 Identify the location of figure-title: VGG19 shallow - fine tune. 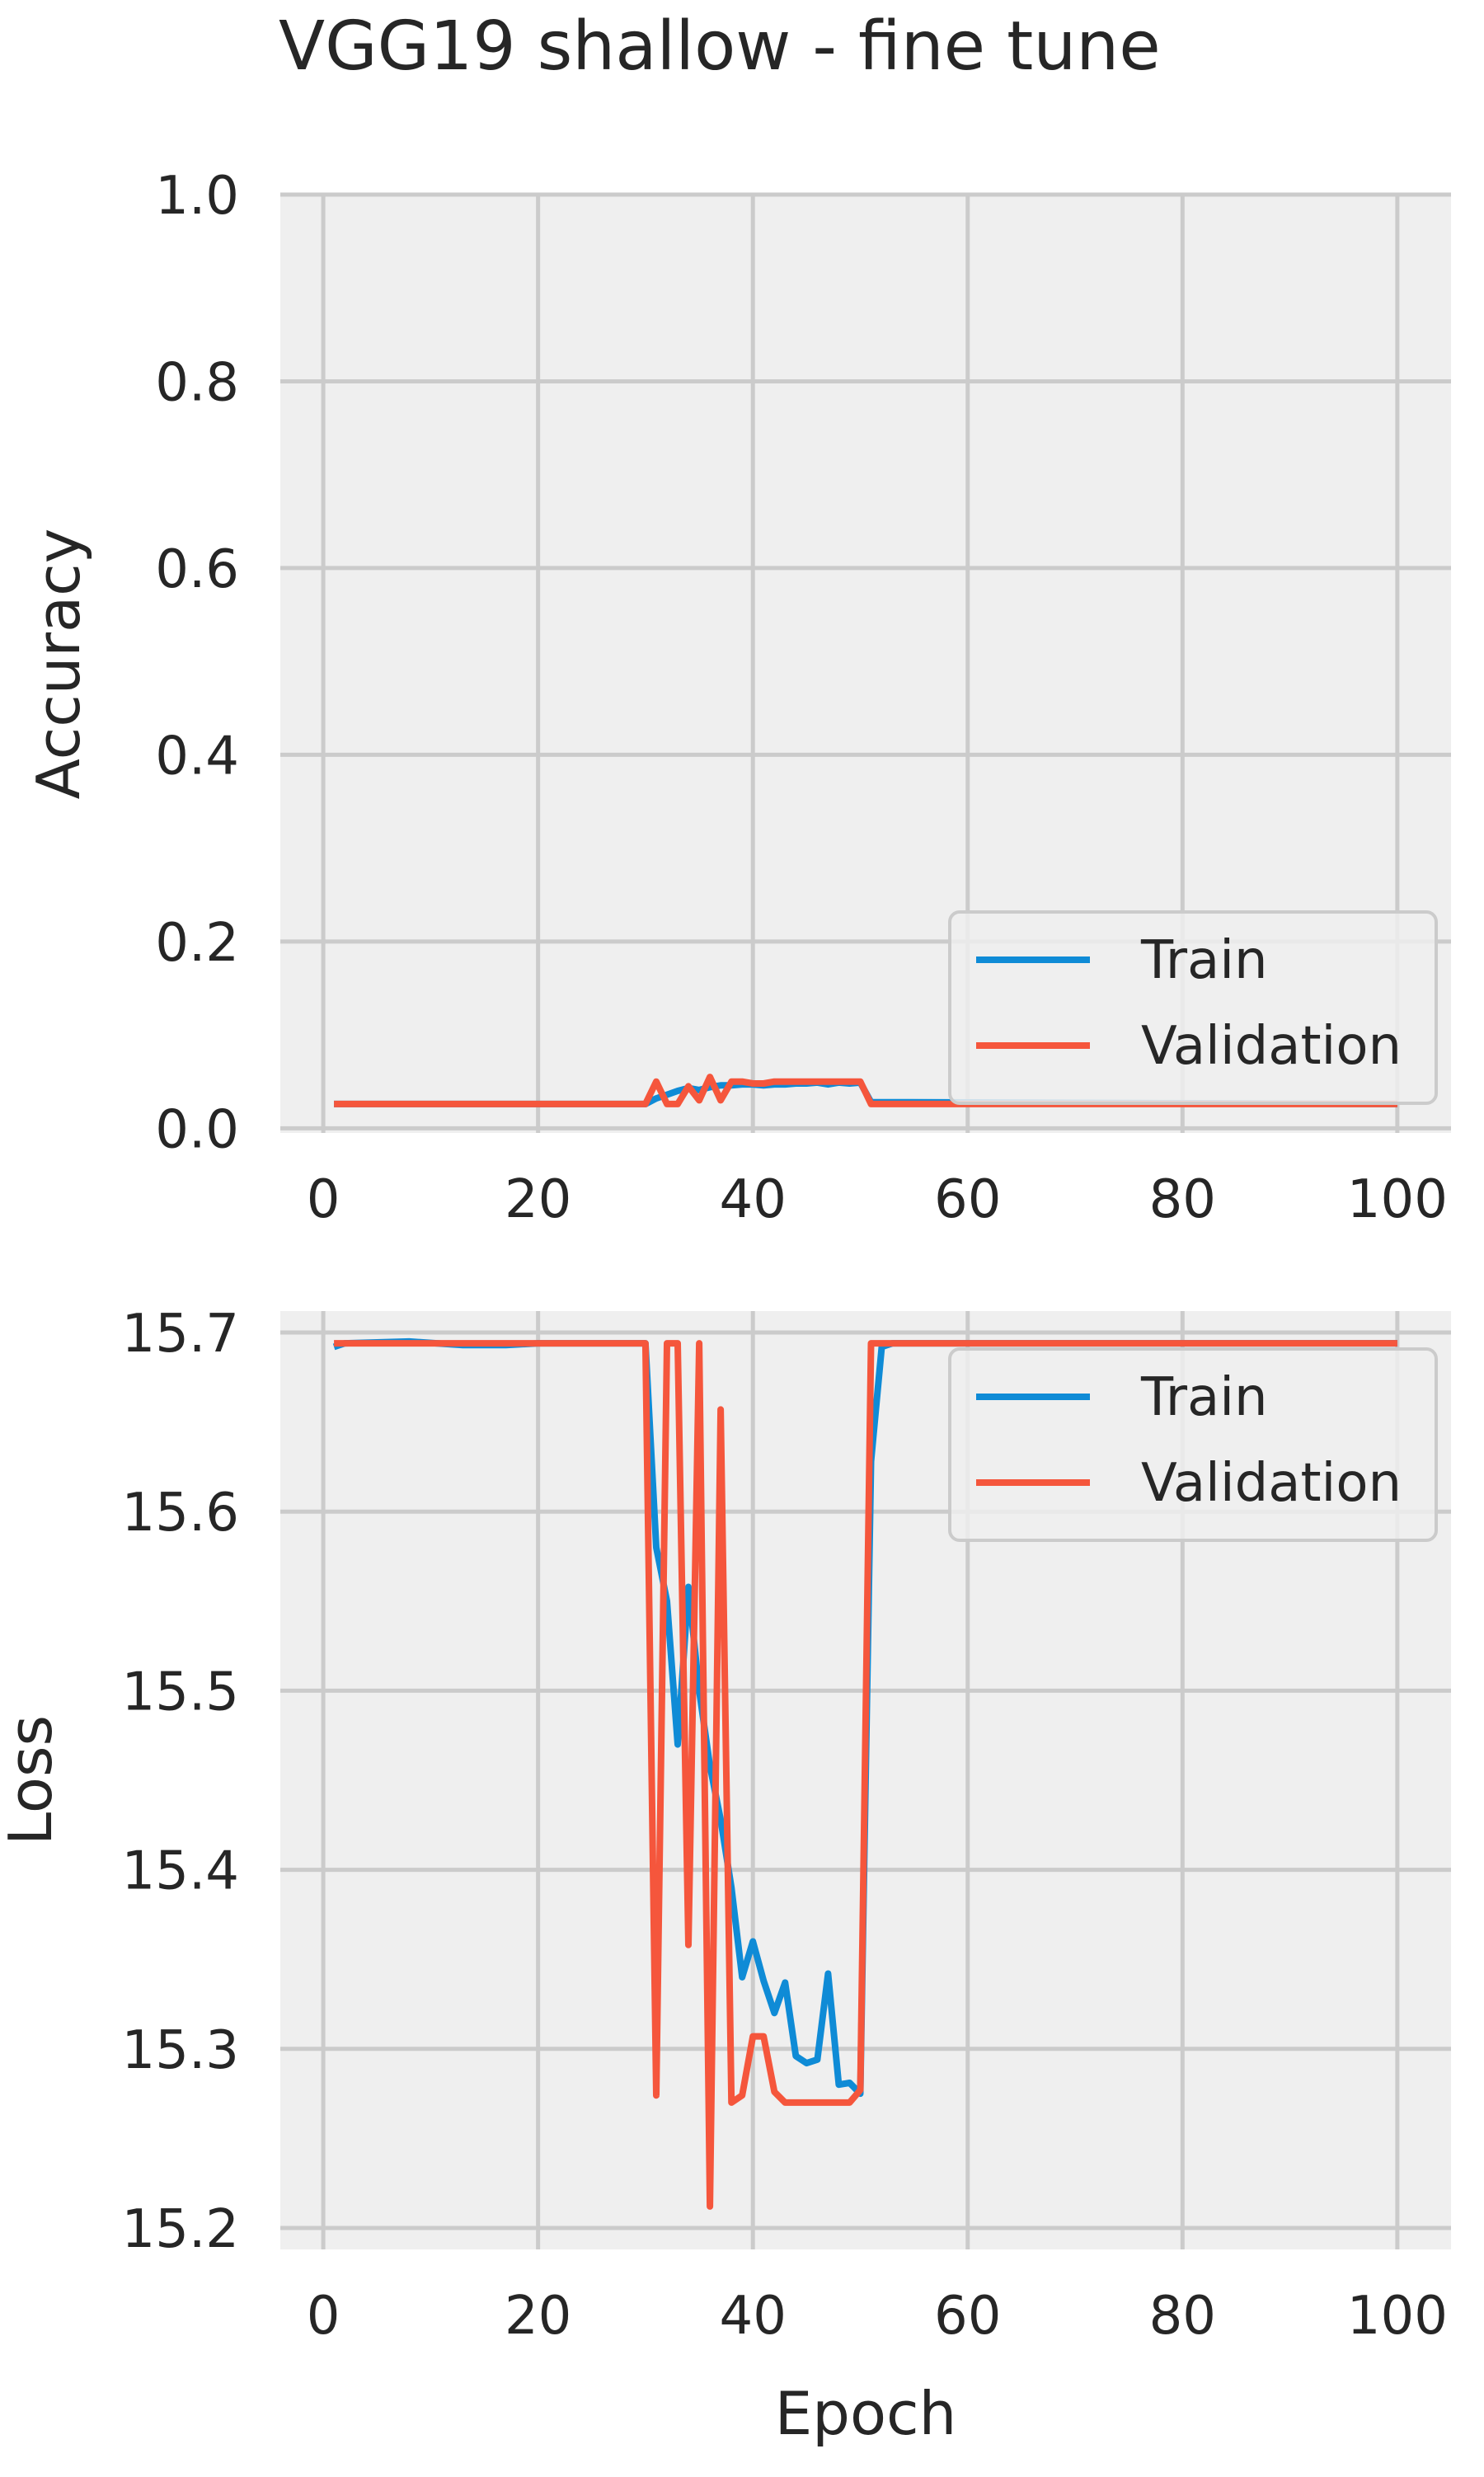
(720, 46).